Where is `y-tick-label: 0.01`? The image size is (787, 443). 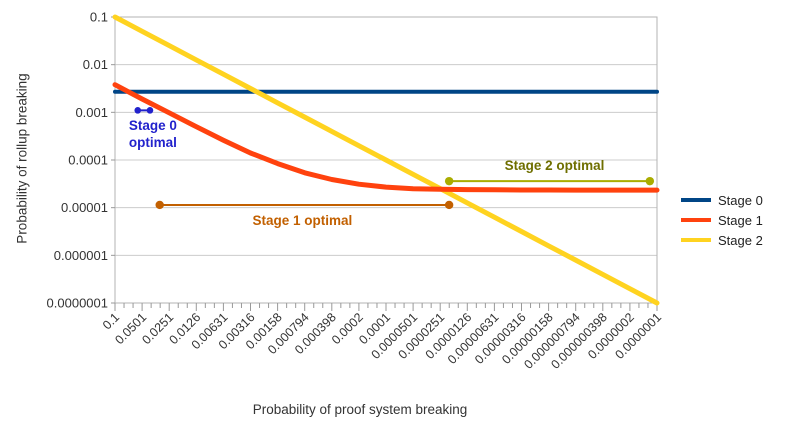
y-tick-label: 0.01 is located at coordinates (95, 64).